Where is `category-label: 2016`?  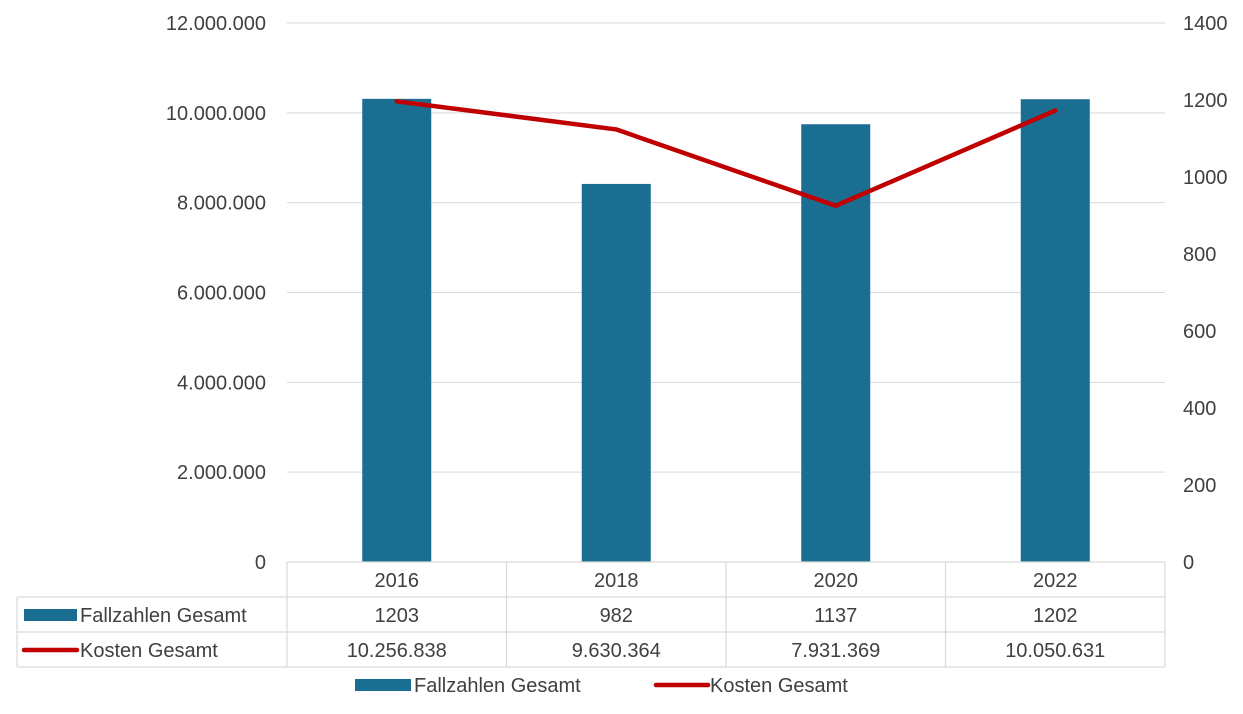
category-label: 2016 is located at coordinates (397, 581).